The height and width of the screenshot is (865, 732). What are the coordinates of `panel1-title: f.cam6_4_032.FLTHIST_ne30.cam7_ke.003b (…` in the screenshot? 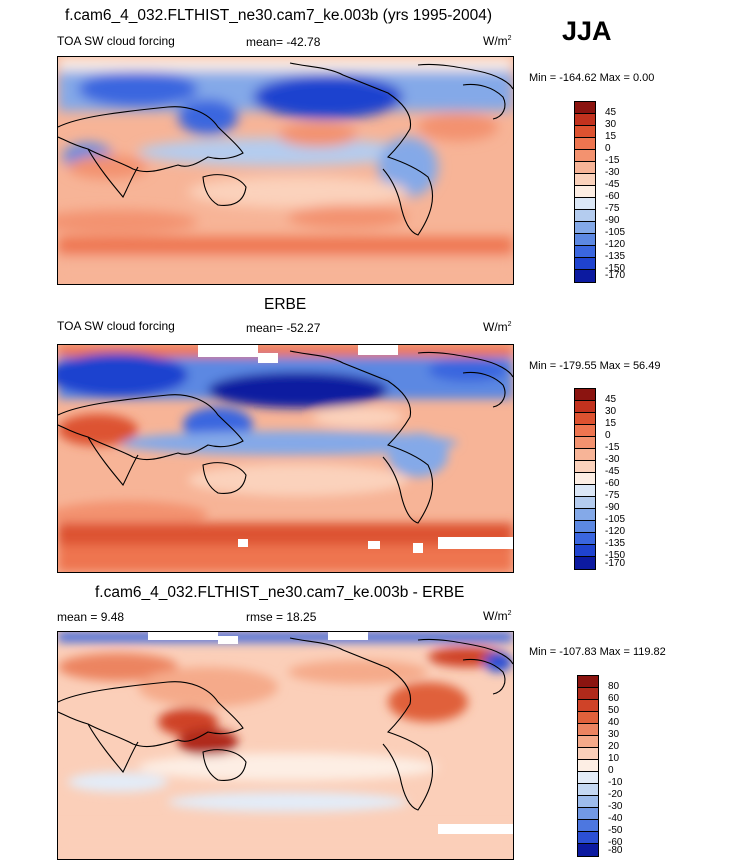 It's located at (279, 15).